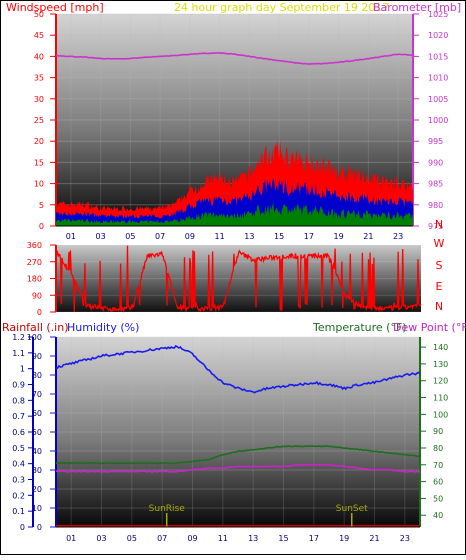  Describe the element at coordinates (440, 398) in the screenshot. I see `temperature-tick-label: 110` at that location.